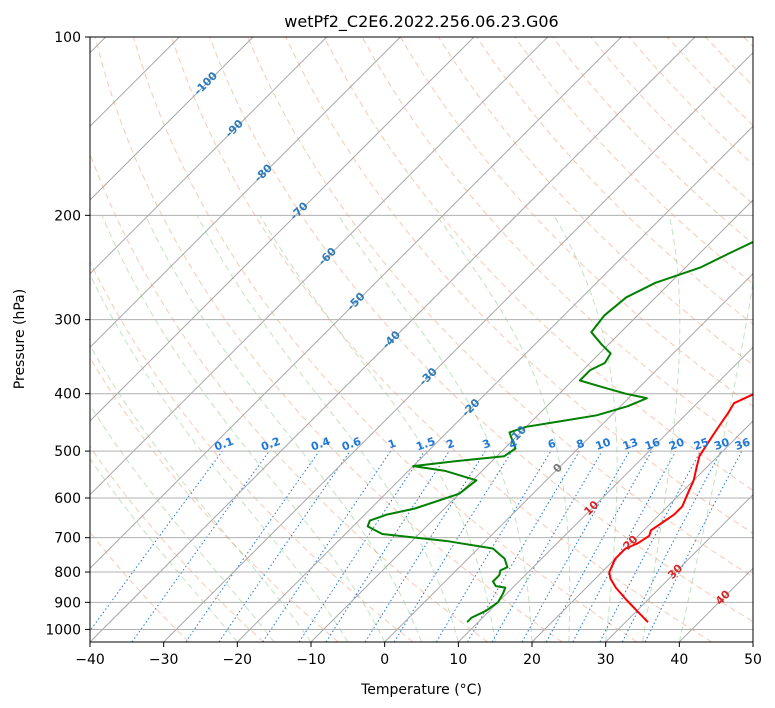 This screenshot has height=708, width=775. Describe the element at coordinates (425, 444) in the screenshot. I see `mixing-ratio-label: 1.5` at that location.